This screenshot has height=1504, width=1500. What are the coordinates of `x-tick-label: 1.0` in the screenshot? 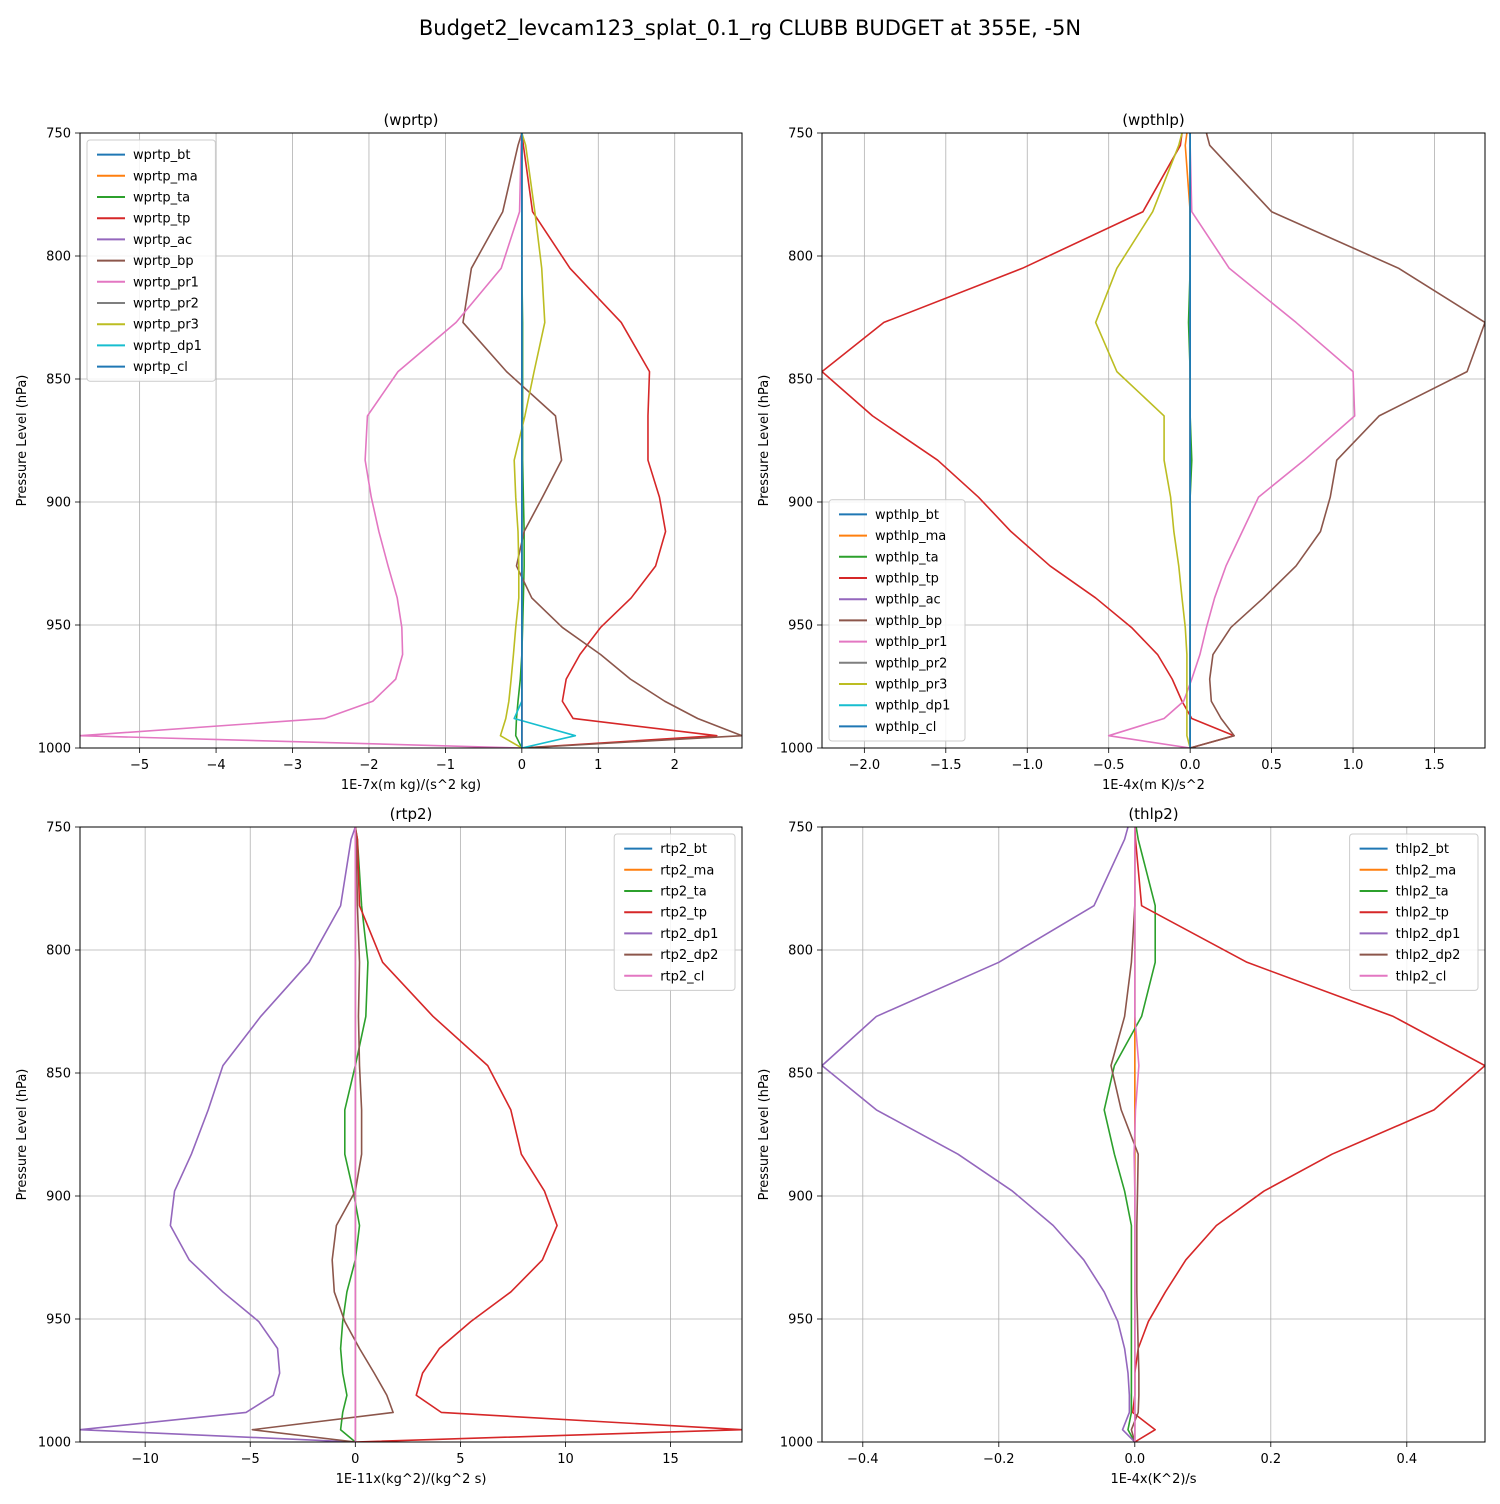 It's located at (1353, 765).